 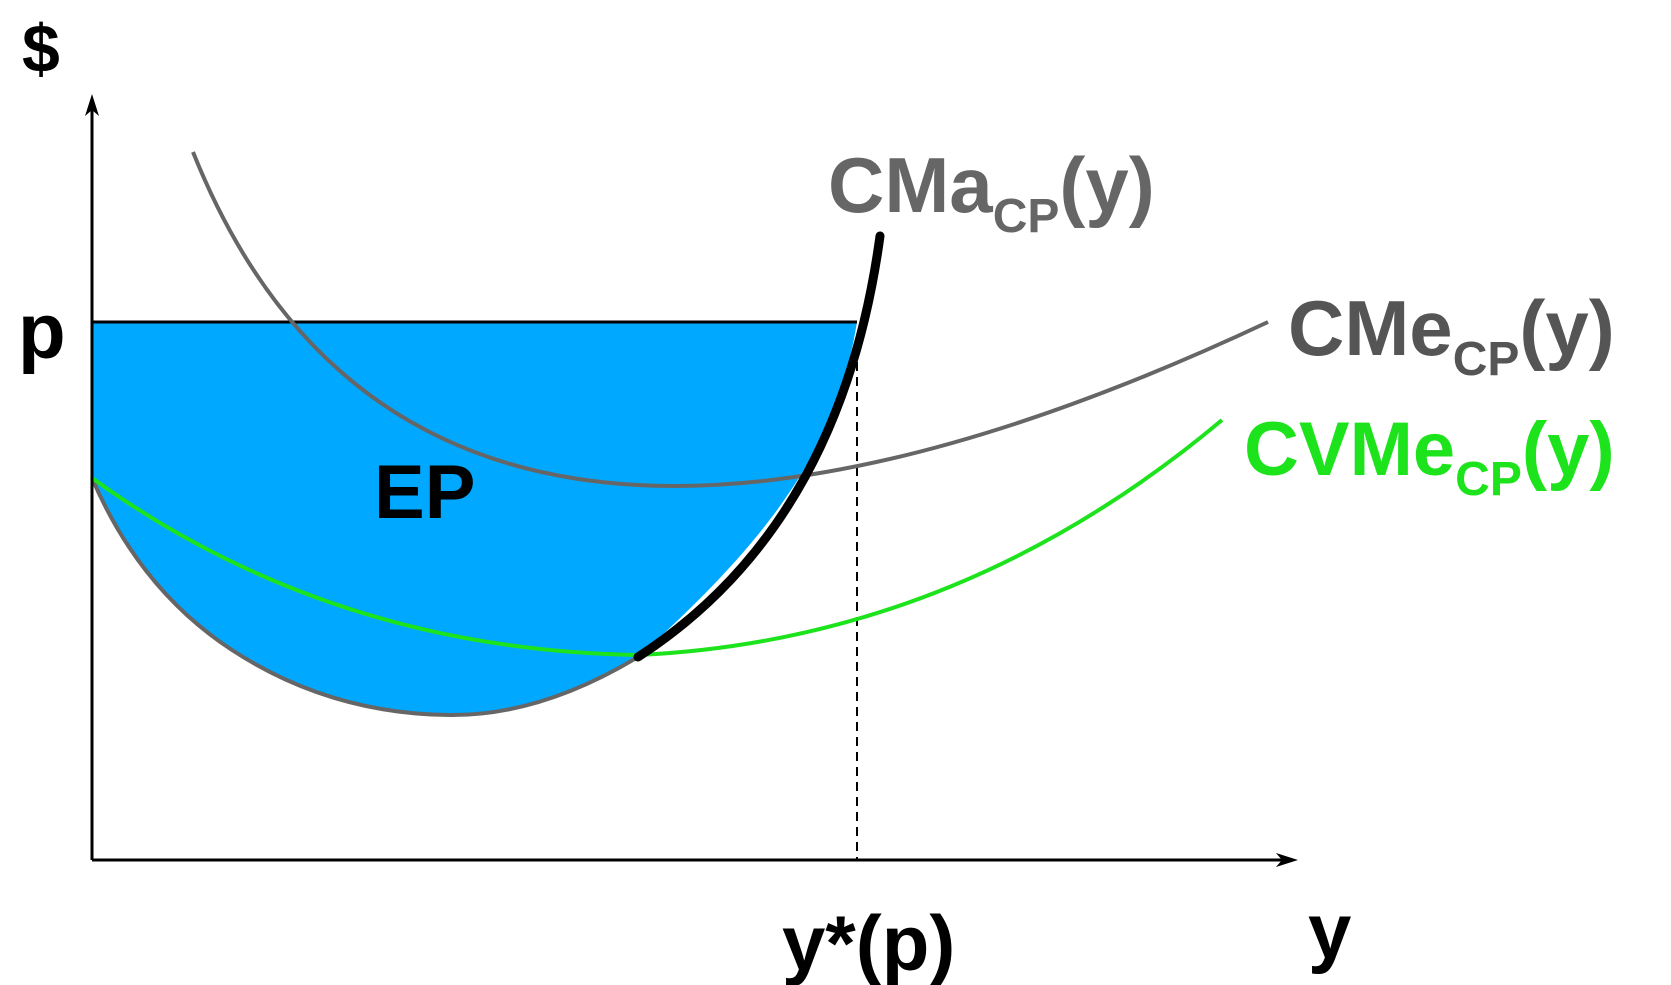 What do you see at coordinates (1329, 931) in the screenshot?
I see `x-axis-y-label: y` at bounding box center [1329, 931].